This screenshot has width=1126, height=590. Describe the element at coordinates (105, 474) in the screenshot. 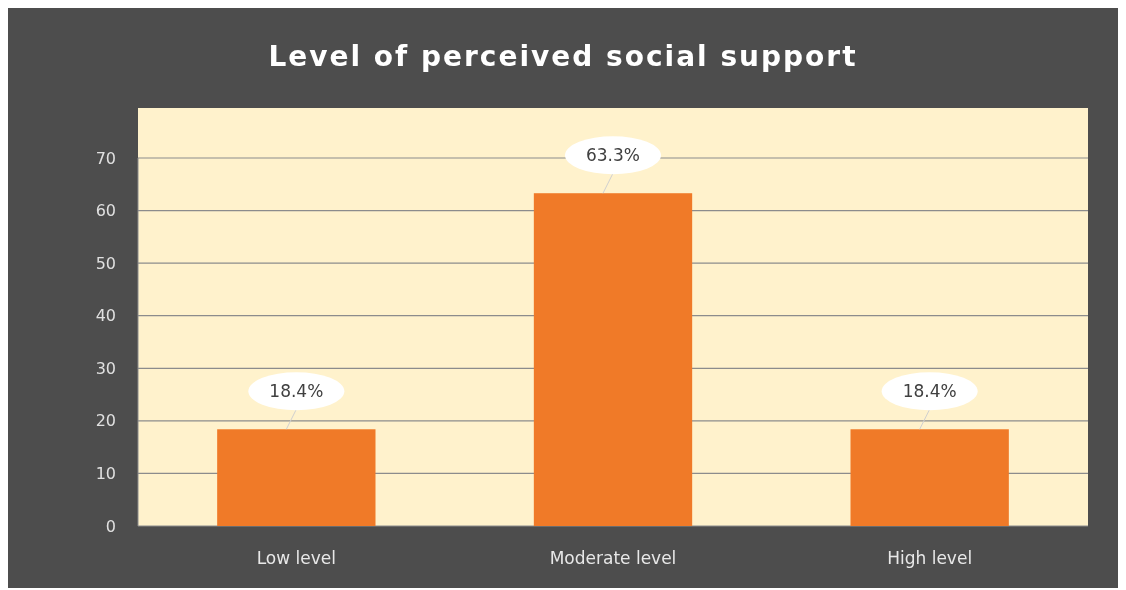

I see `y-tick-label: 10` at that location.